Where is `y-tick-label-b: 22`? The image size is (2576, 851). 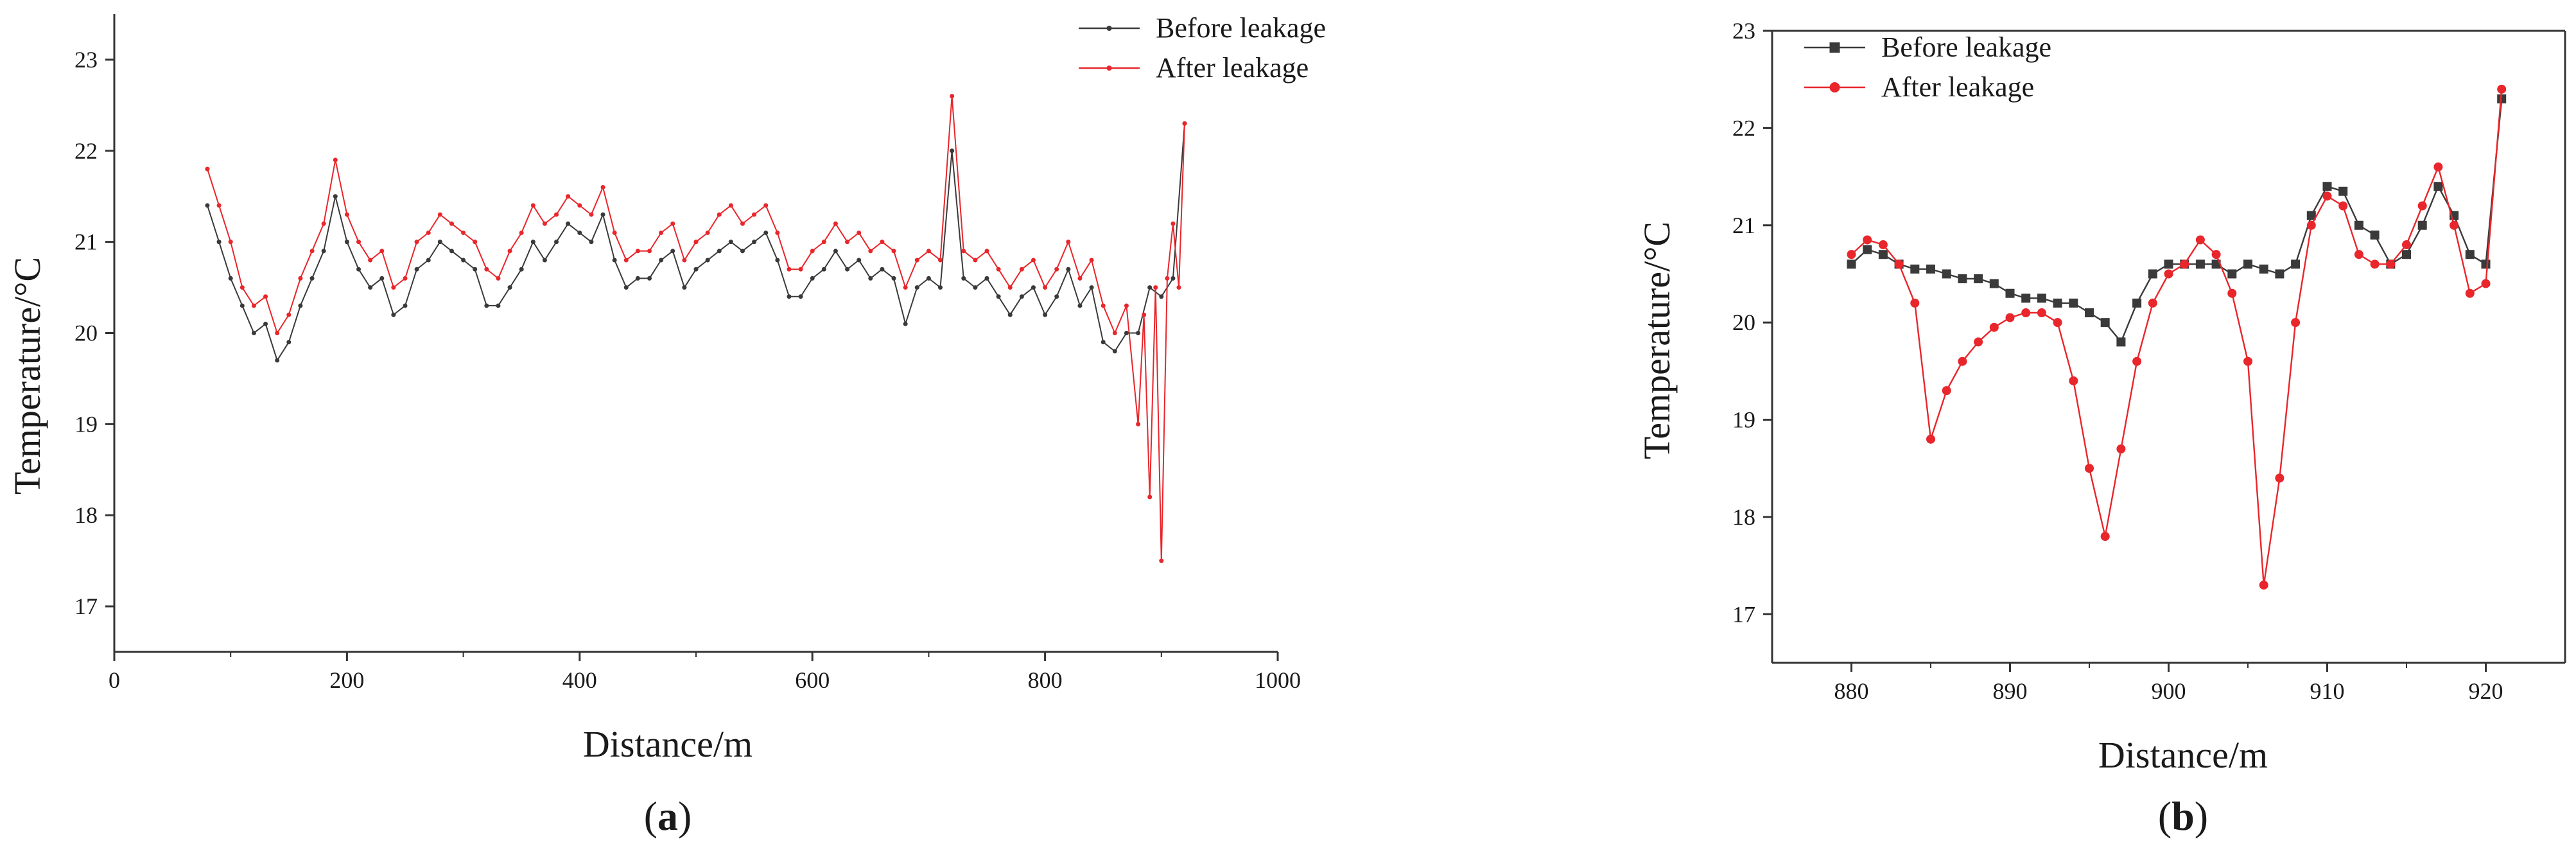
y-tick-label-b: 22 is located at coordinates (1743, 128).